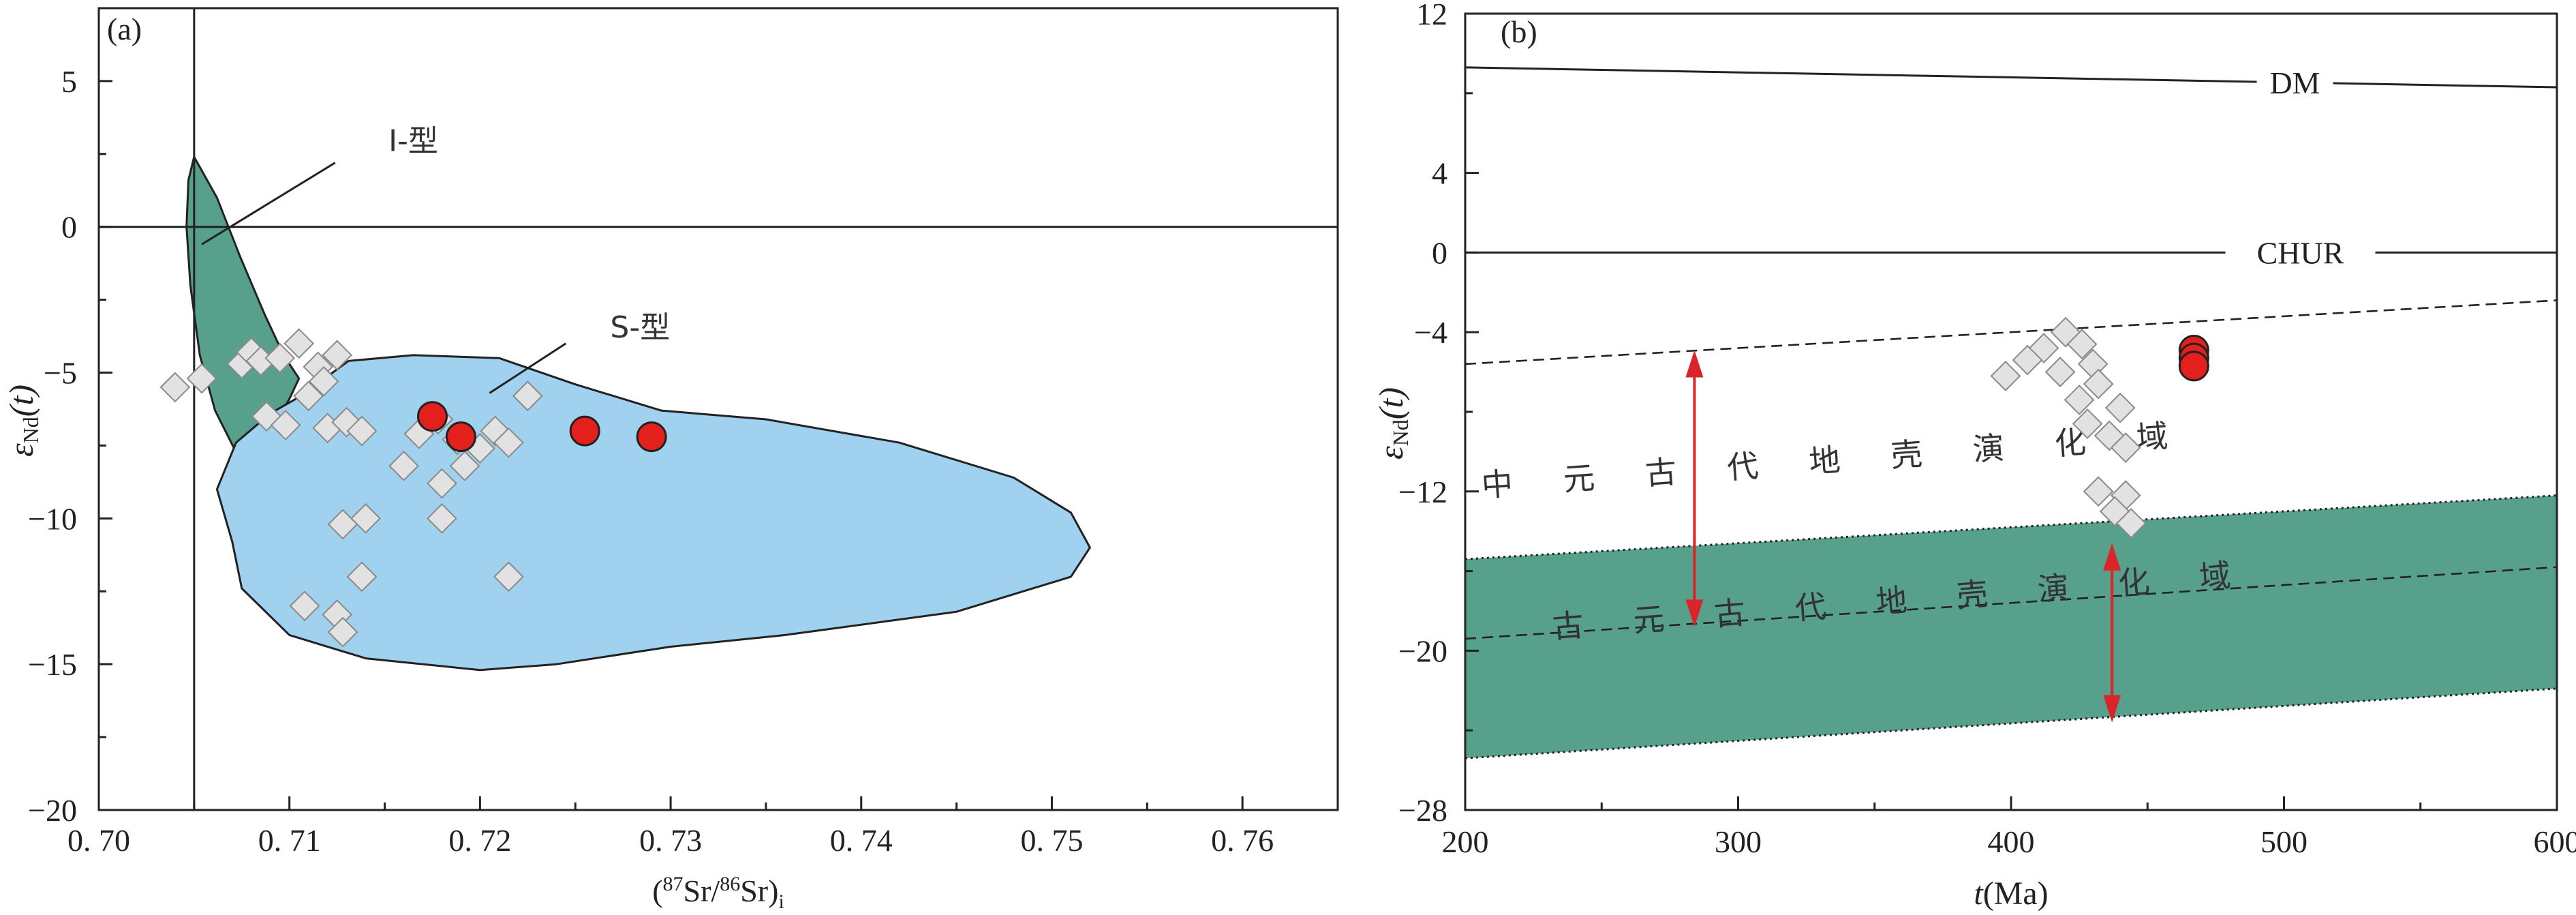 This screenshot has width=2576, height=915. What do you see at coordinates (640, 327) in the screenshot?
I see `a-field-label-1: S-型` at bounding box center [640, 327].